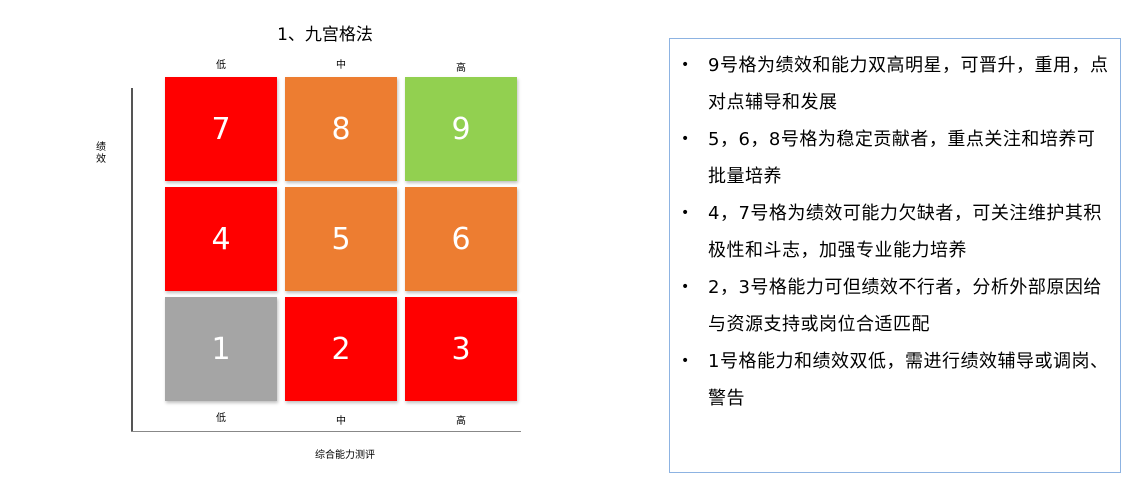 The width and height of the screenshot is (1142, 490). Describe the element at coordinates (341, 349) in the screenshot. I see `grid-cell-2: 2` at that location.